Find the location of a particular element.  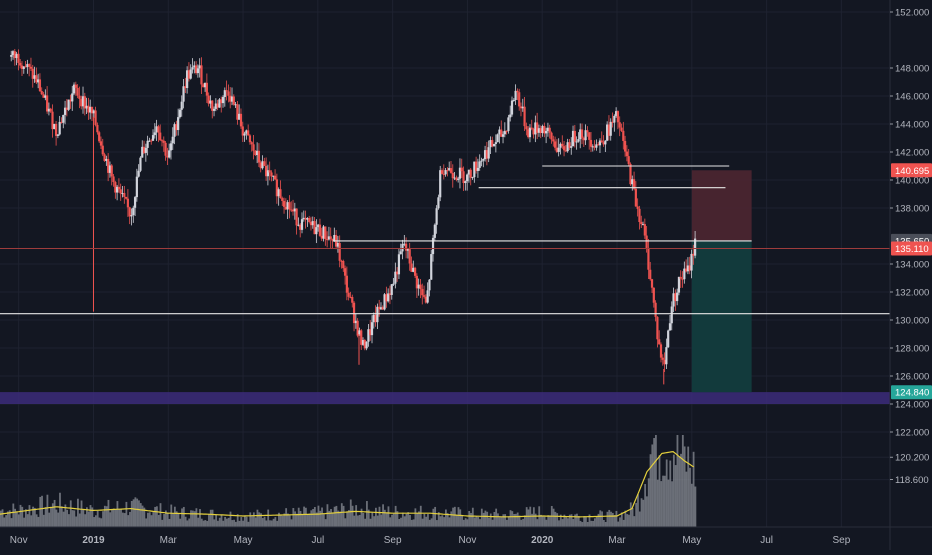

price-label-target-bg is located at coordinates (911, 392).